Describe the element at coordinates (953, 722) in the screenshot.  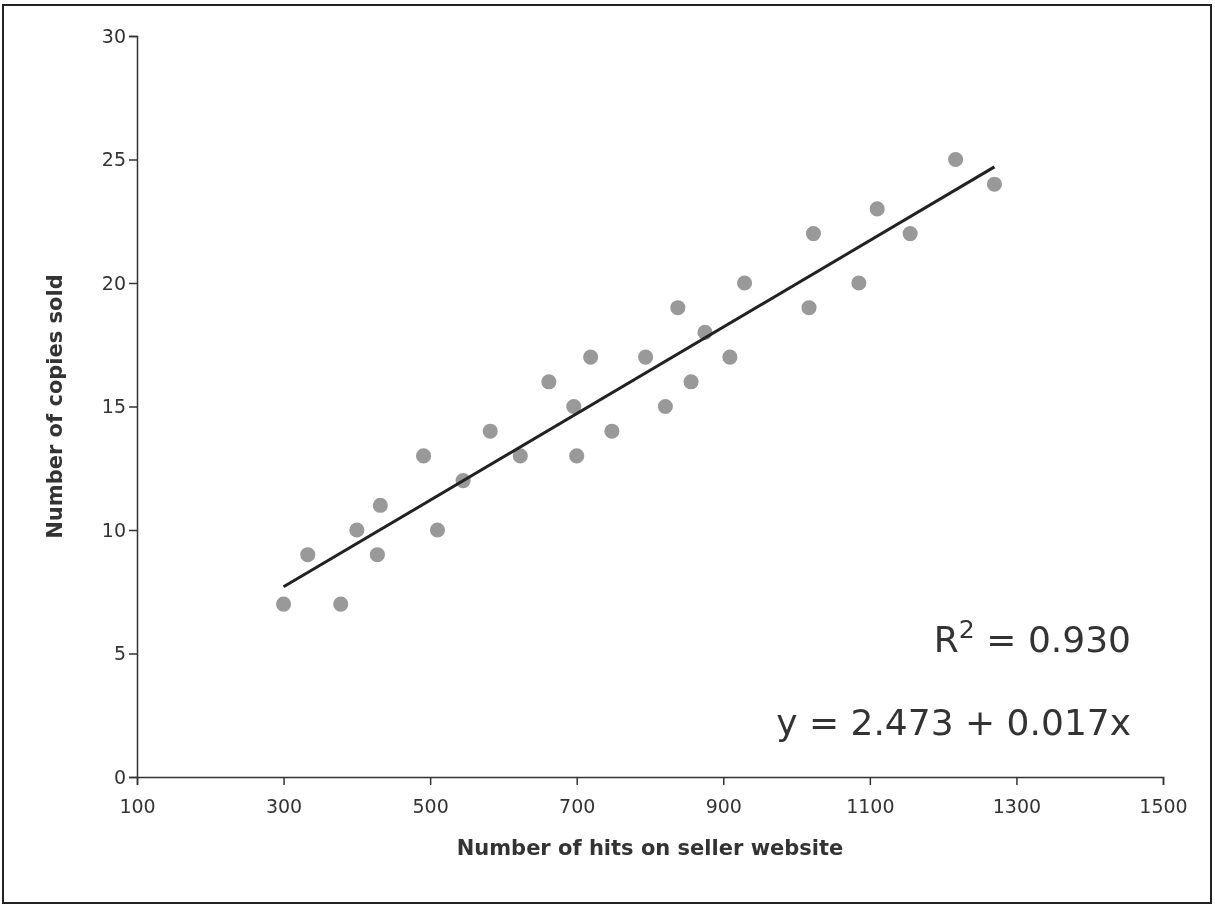
I see `annotation: y = 2.473 + 0.017x` at that location.